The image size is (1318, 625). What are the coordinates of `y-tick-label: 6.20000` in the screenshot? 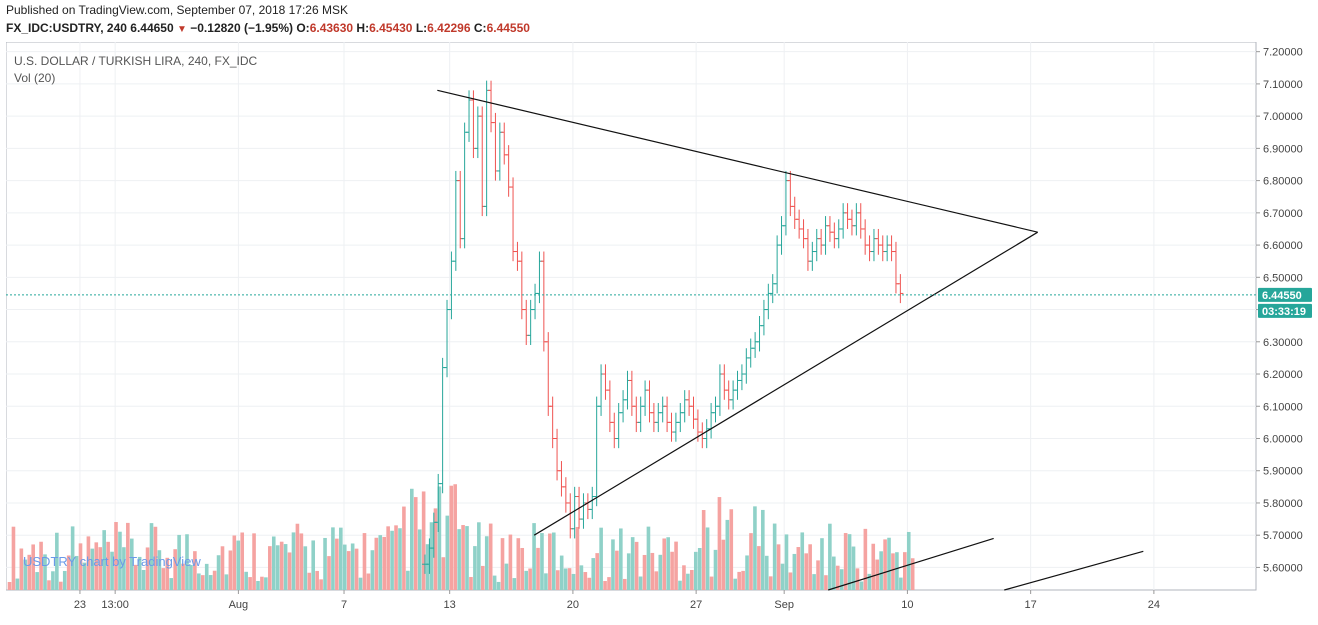 It's located at (1283, 375).